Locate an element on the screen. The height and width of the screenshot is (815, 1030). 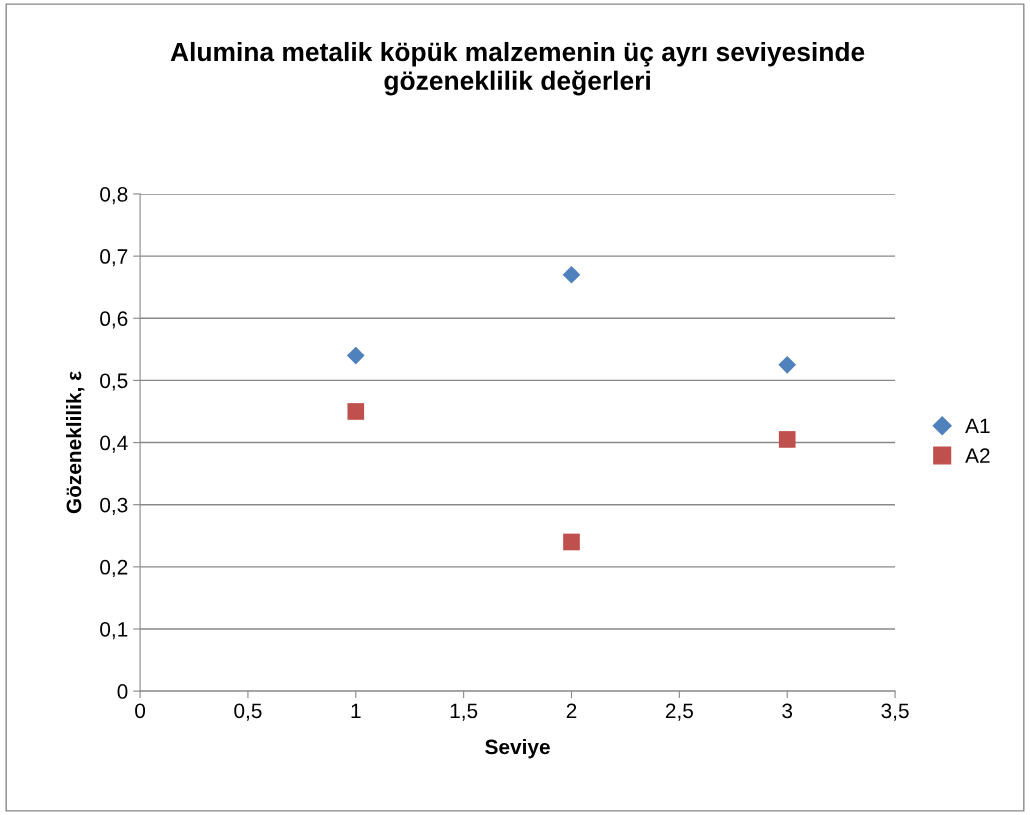
x-tick-label: 0,5 is located at coordinates (248, 712).